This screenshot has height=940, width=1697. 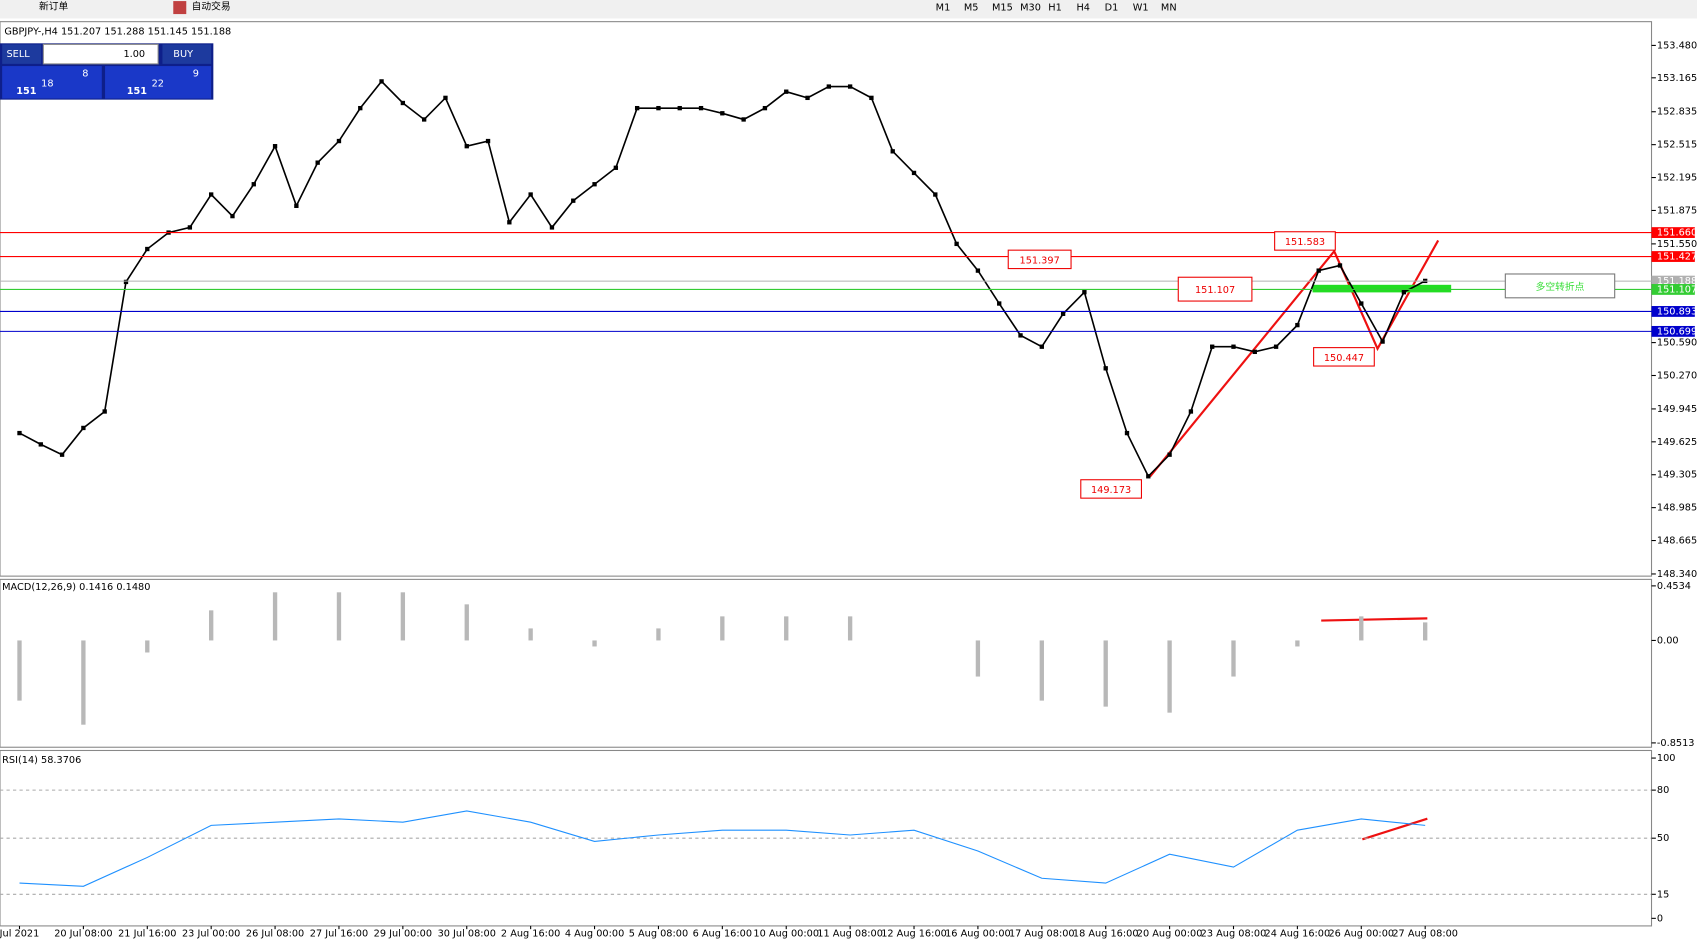 I want to click on buy-label: BUY, so click(x=183, y=54).